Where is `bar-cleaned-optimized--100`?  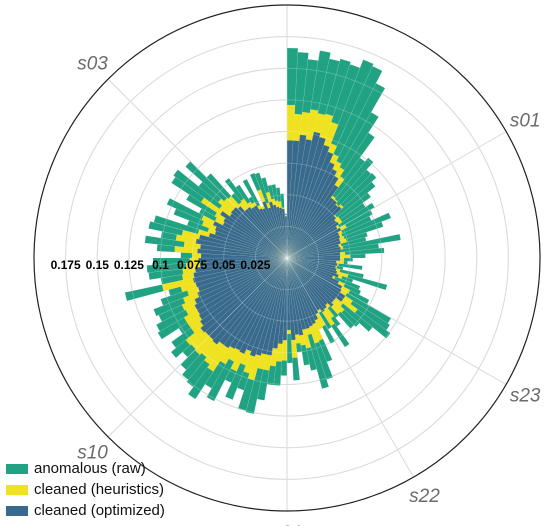
bar-cleaned-optimized--100 is located at coordinates (255, 238).